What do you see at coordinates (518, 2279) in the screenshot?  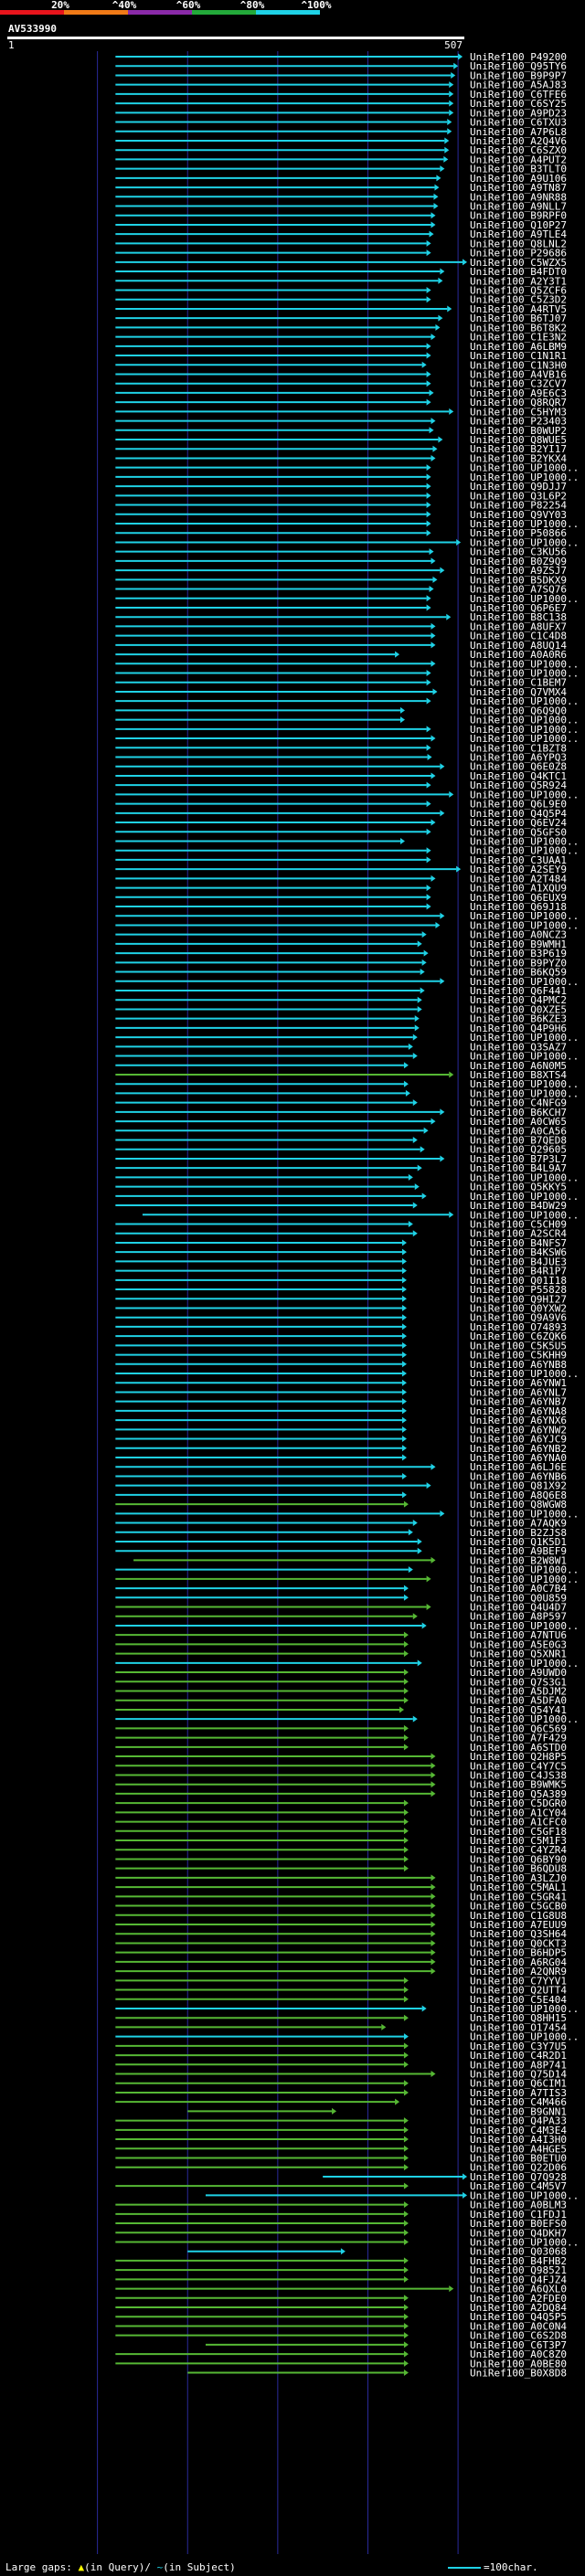 I see `hit-label: UniRef100_Q4FJZ4` at bounding box center [518, 2279].